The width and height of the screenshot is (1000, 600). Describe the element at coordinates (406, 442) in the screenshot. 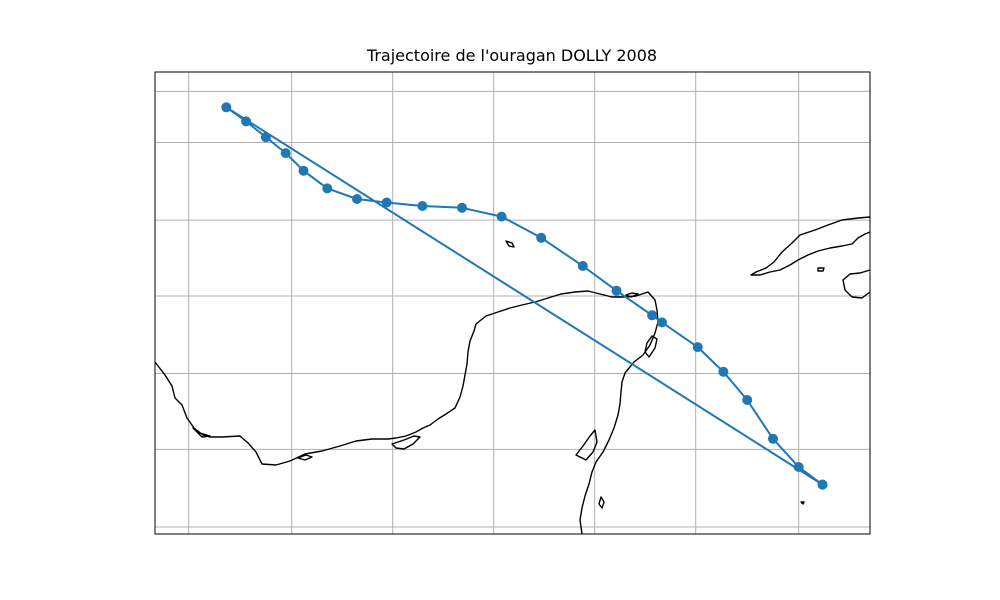

I see `coastline-laguna` at that location.